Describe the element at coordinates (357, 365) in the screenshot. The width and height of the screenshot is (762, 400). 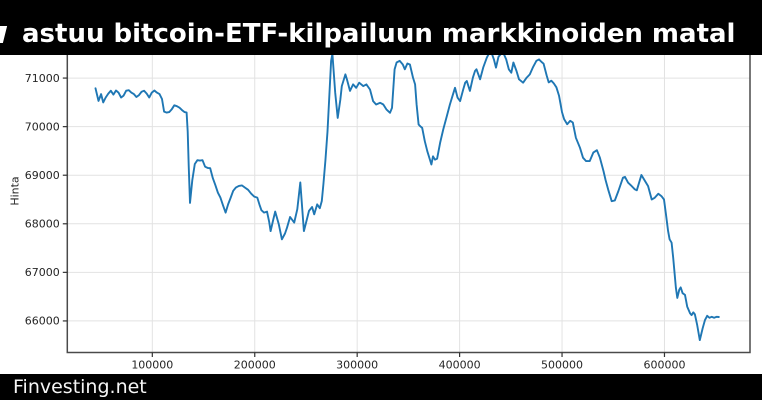
I see `x-tick-label: 300000` at that location.